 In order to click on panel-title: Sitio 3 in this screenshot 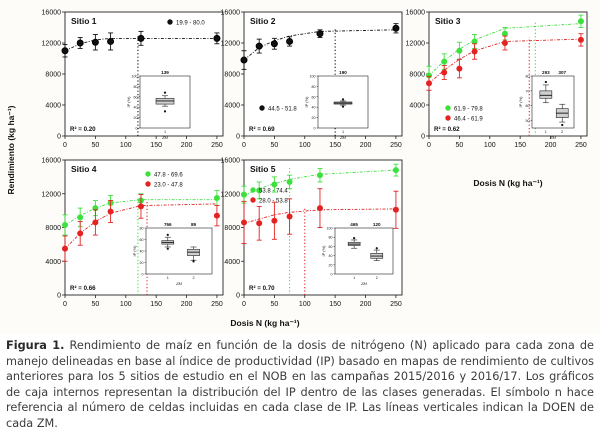, I will do `click(448, 21)`.